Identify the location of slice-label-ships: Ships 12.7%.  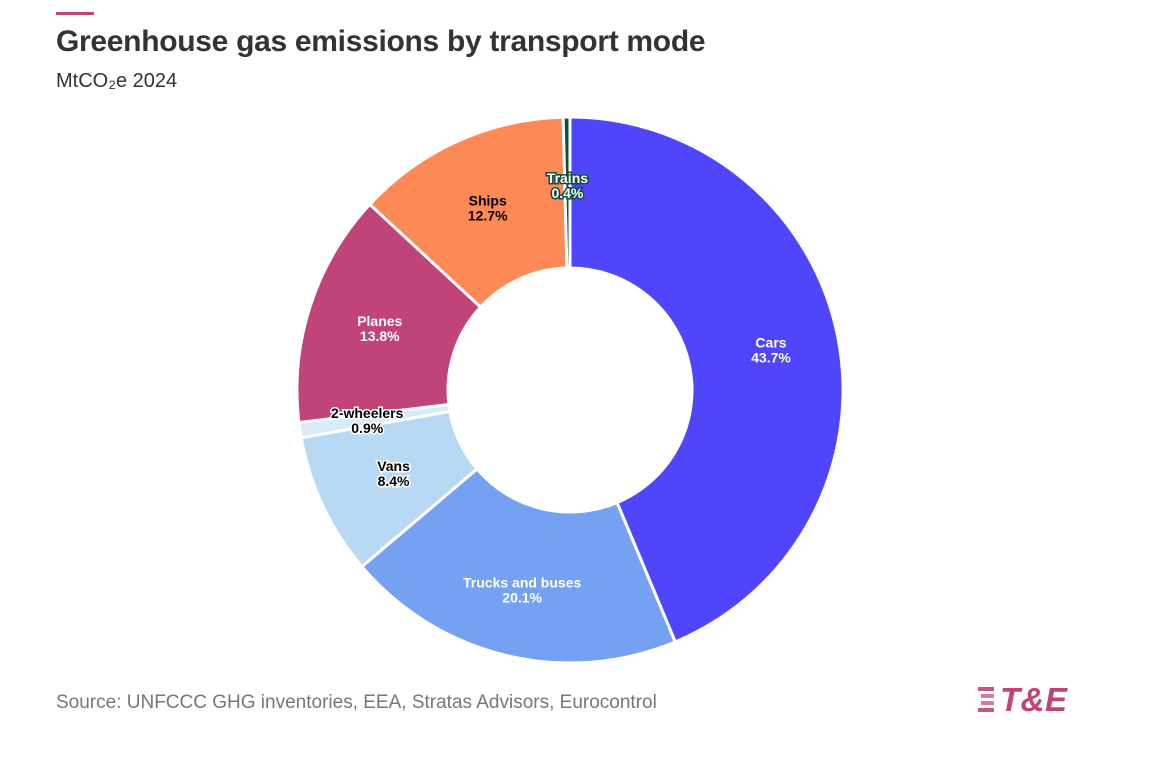
(488, 208).